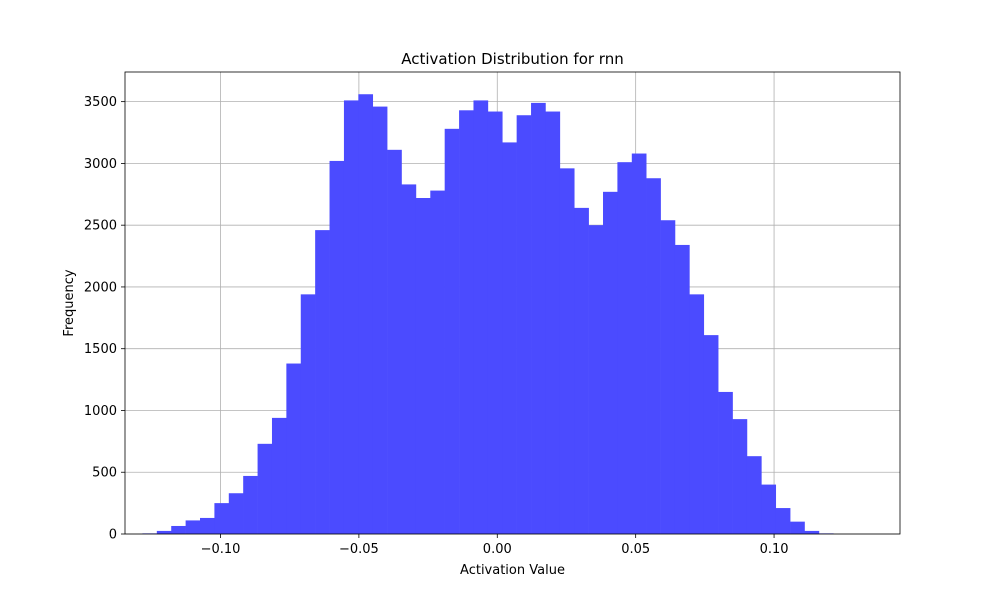 The image size is (1000, 600). What do you see at coordinates (69, 302) in the screenshot?
I see `y-axis-label: Frequency` at bounding box center [69, 302].